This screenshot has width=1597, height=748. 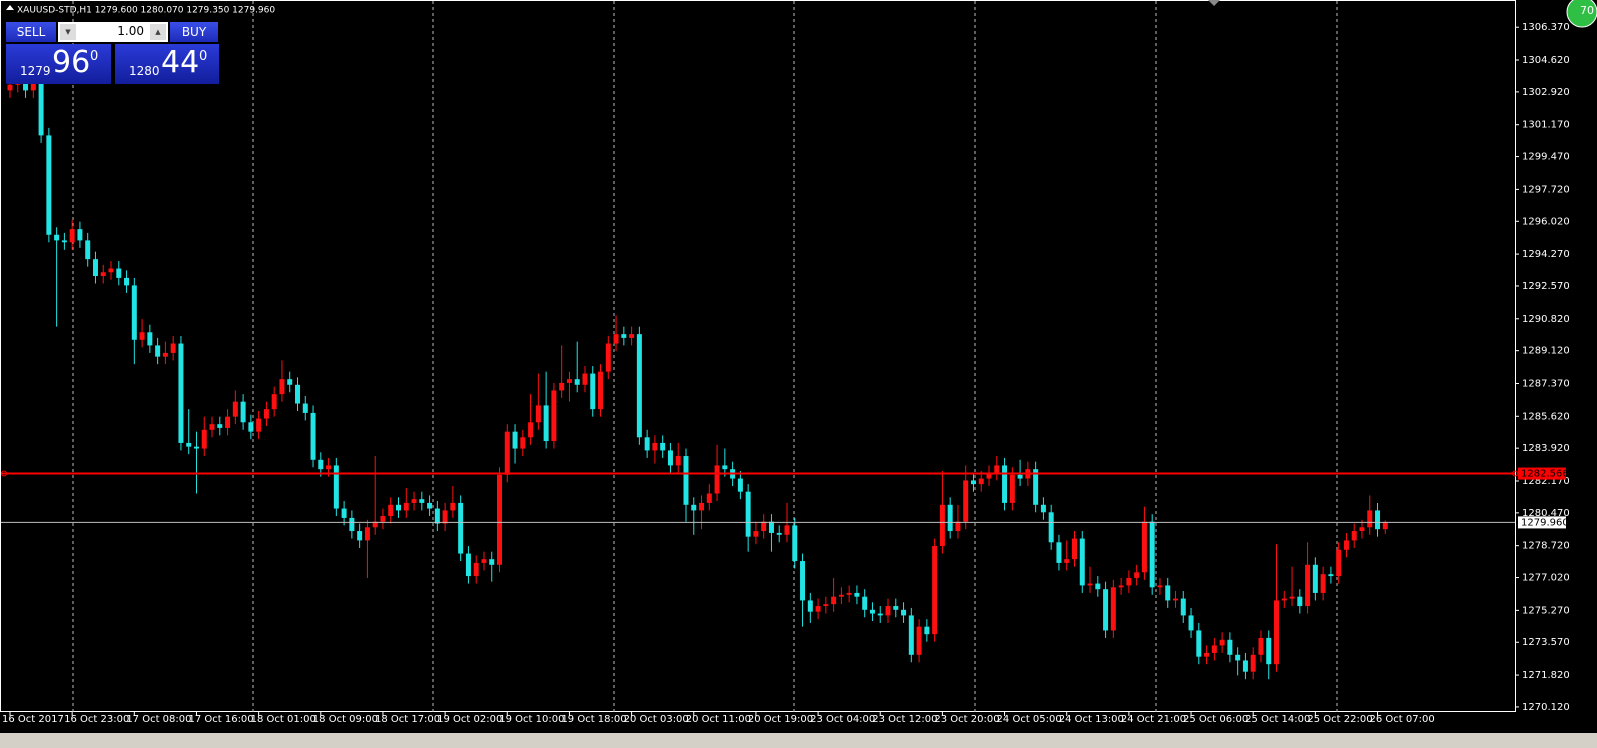 What do you see at coordinates (1546, 125) in the screenshot?
I see `y-tick-label: 1301.170` at bounding box center [1546, 125].